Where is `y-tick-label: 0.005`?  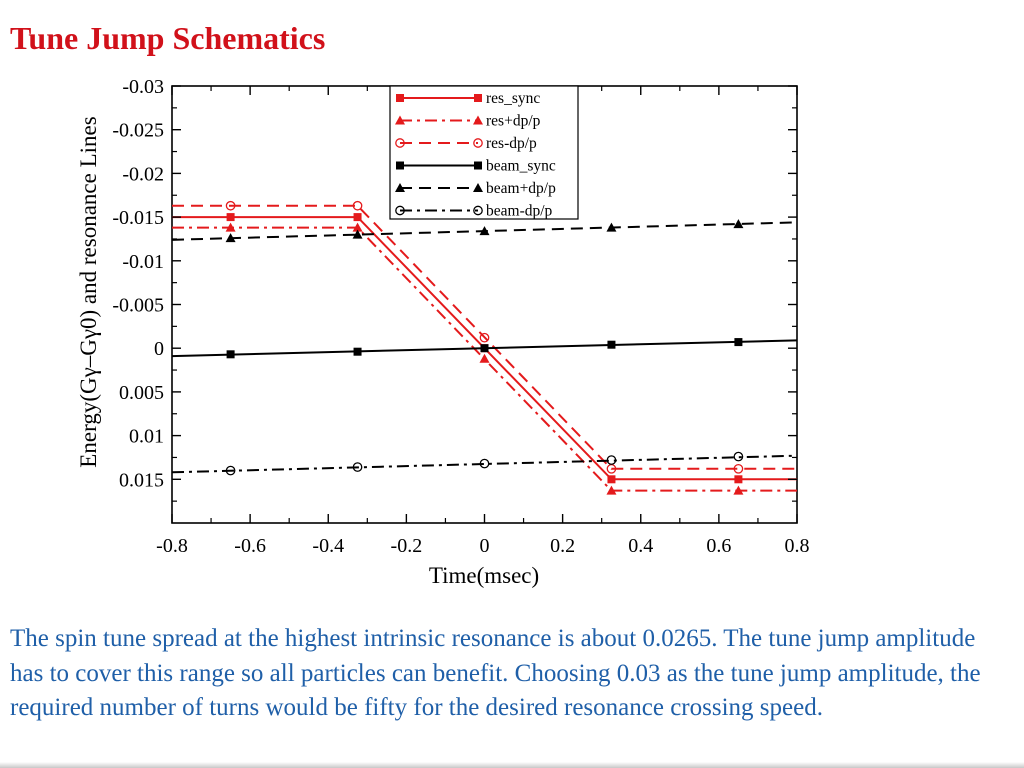 y-tick-label: 0.005 is located at coordinates (141, 393).